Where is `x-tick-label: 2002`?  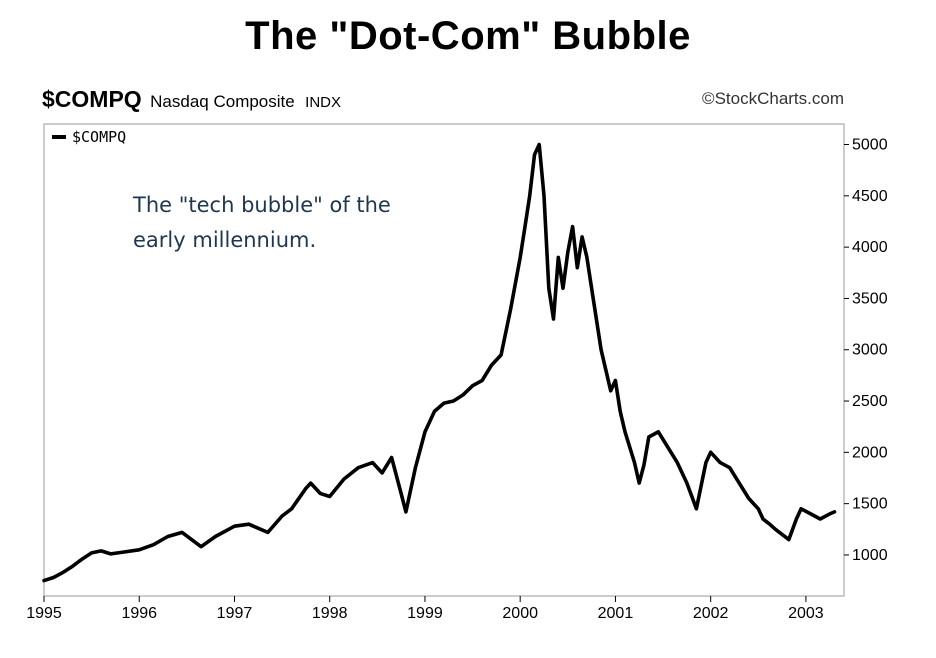 x-tick-label: 2002 is located at coordinates (711, 613).